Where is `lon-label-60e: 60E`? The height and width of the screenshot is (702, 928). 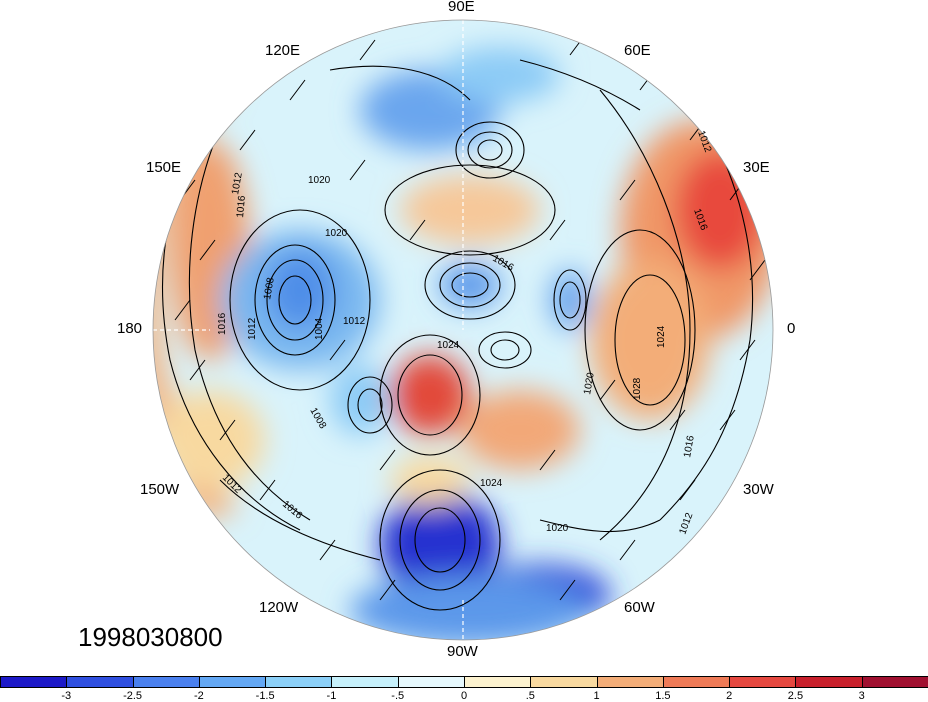 lon-label-60e: 60E is located at coordinates (637, 50).